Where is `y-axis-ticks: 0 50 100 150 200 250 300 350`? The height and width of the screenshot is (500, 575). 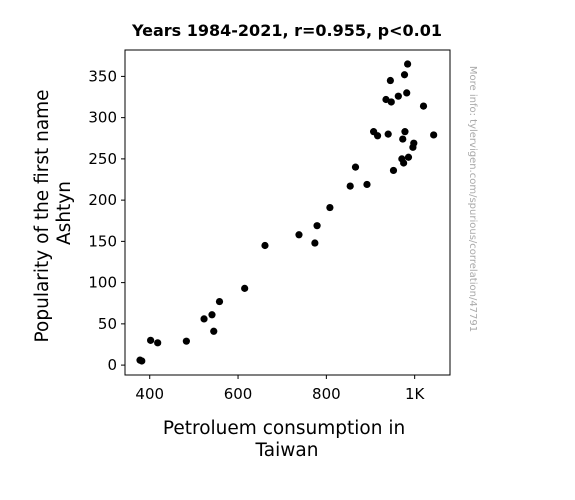
y-axis-ticks: 0 50 100 150 200 250 300 350 is located at coordinates (106, 220).